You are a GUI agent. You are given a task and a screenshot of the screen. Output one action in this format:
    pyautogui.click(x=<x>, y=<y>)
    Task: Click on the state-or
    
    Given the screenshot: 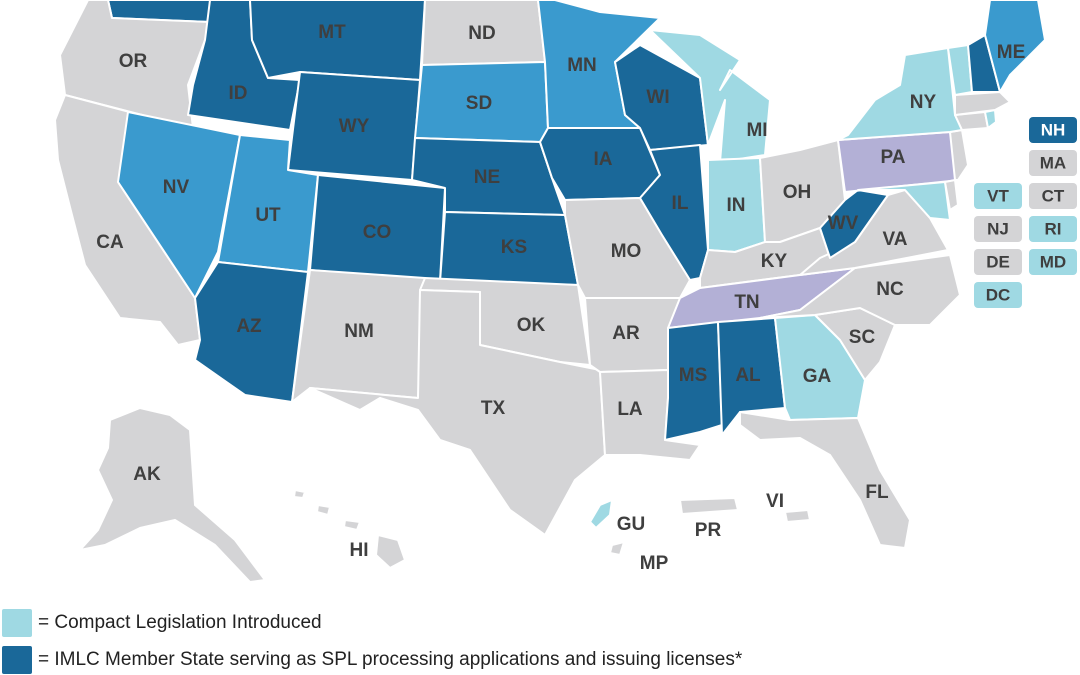 What is the action you would take?
    pyautogui.click(x=135, y=64)
    